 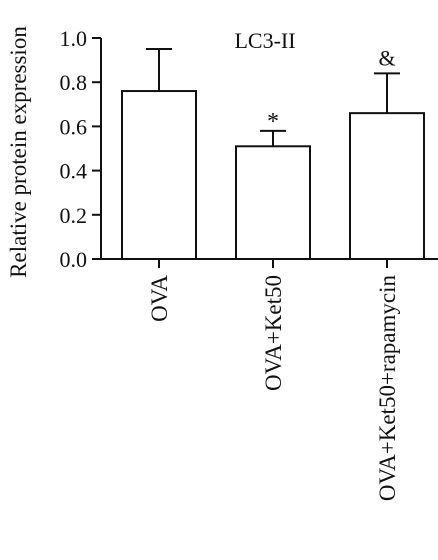 What do you see at coordinates (387, 388) in the screenshot?
I see `x-tick-label-2: OVA+Ket50+rapamycin` at bounding box center [387, 388].